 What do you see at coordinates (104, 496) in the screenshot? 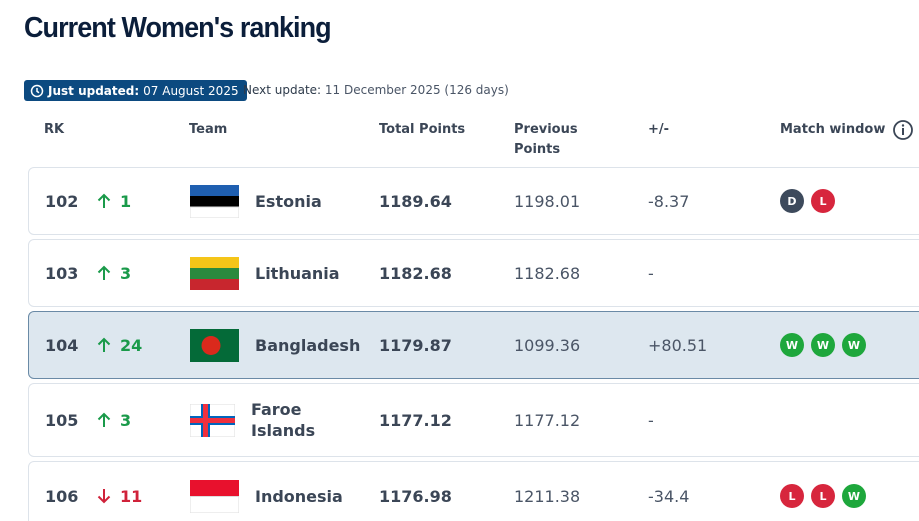
I see `arrow-down` at bounding box center [104, 496].